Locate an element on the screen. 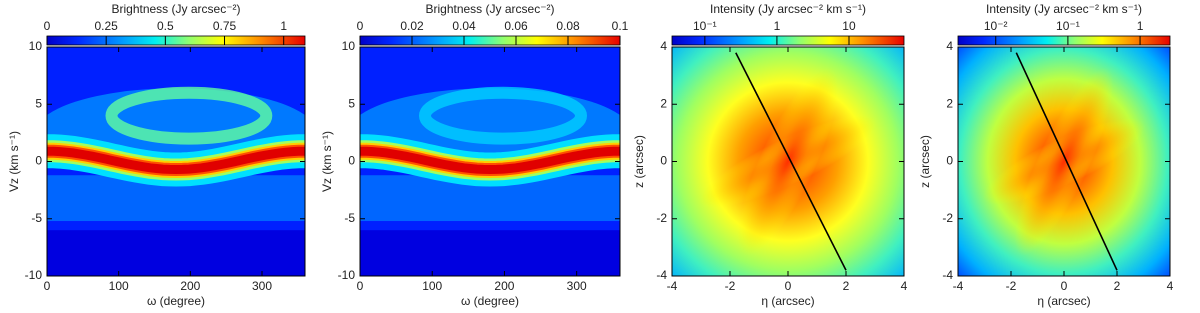 The height and width of the screenshot is (313, 1200). colorbar-tick-label: 0.08 is located at coordinates (568, 26).